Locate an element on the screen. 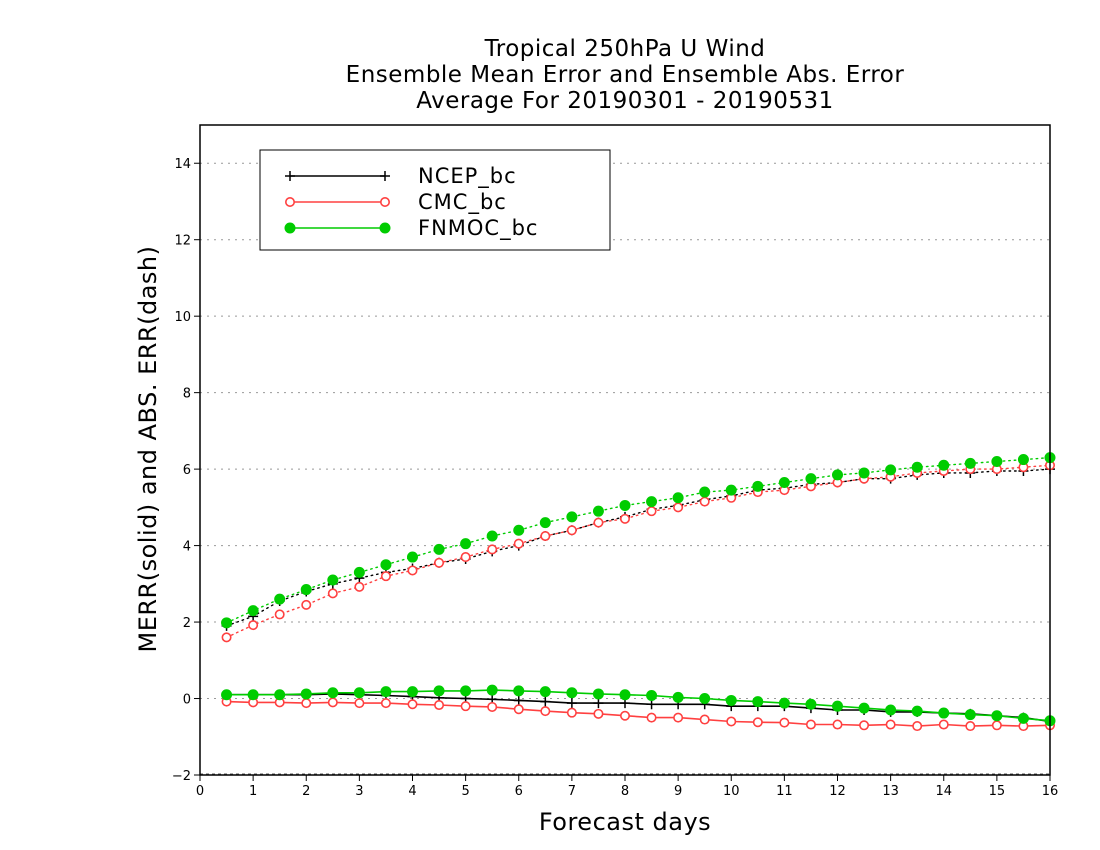 This screenshot has height=850, width=1100. legend-label-ncep-bc: NCEP_bc is located at coordinates (467, 176).